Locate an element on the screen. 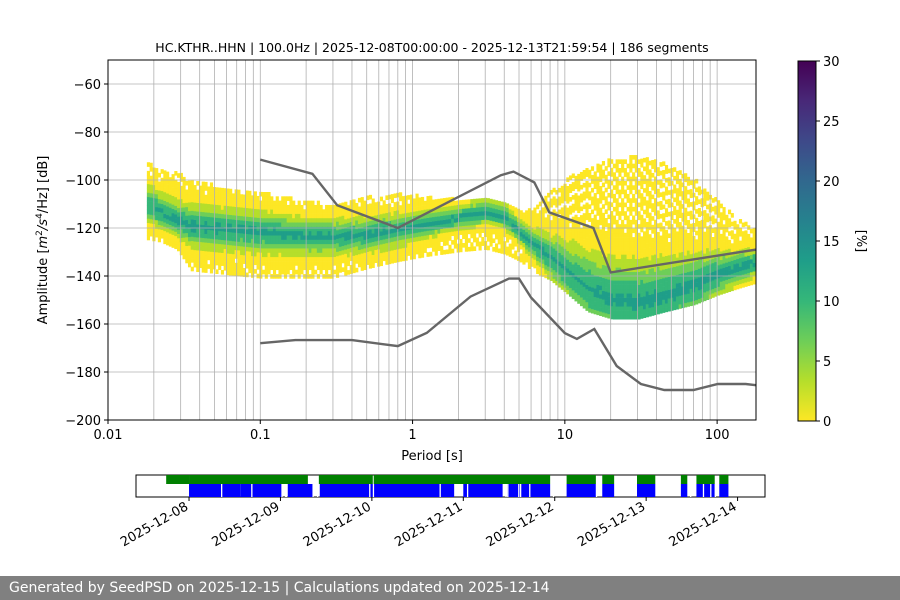 This screenshot has height=600, width=900. timeline-tick-label: 2025-12-08 is located at coordinates (154, 524).